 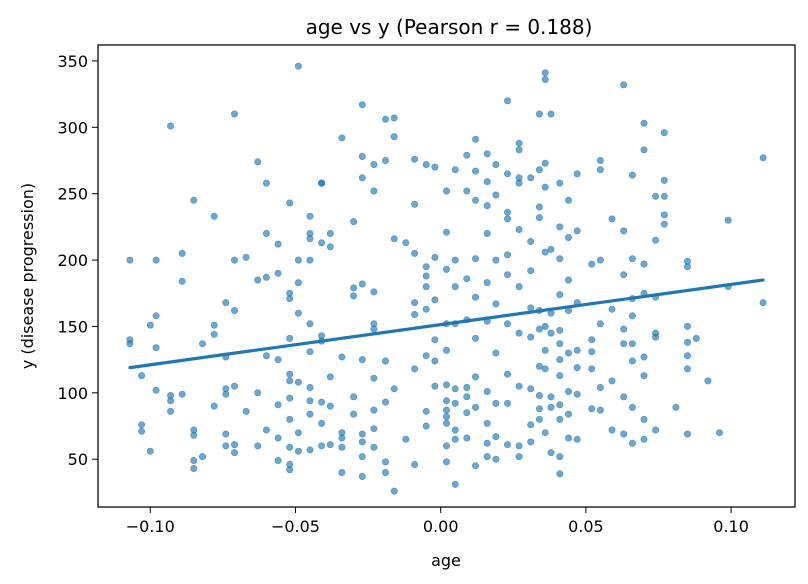 What do you see at coordinates (72, 61) in the screenshot?
I see `y-tick-label: 350` at bounding box center [72, 61].